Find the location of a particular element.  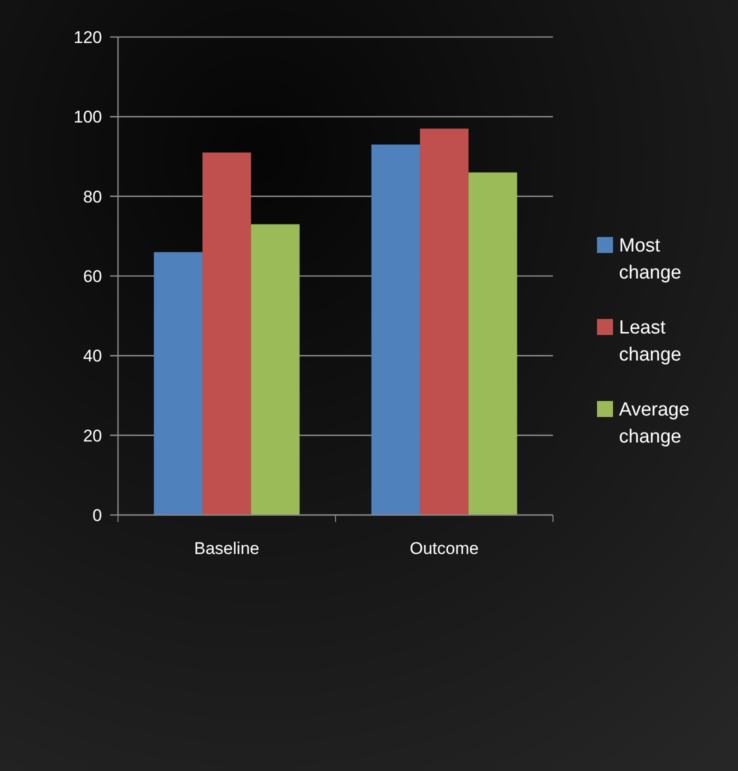

y-tick-label: 60 is located at coordinates (92, 276).